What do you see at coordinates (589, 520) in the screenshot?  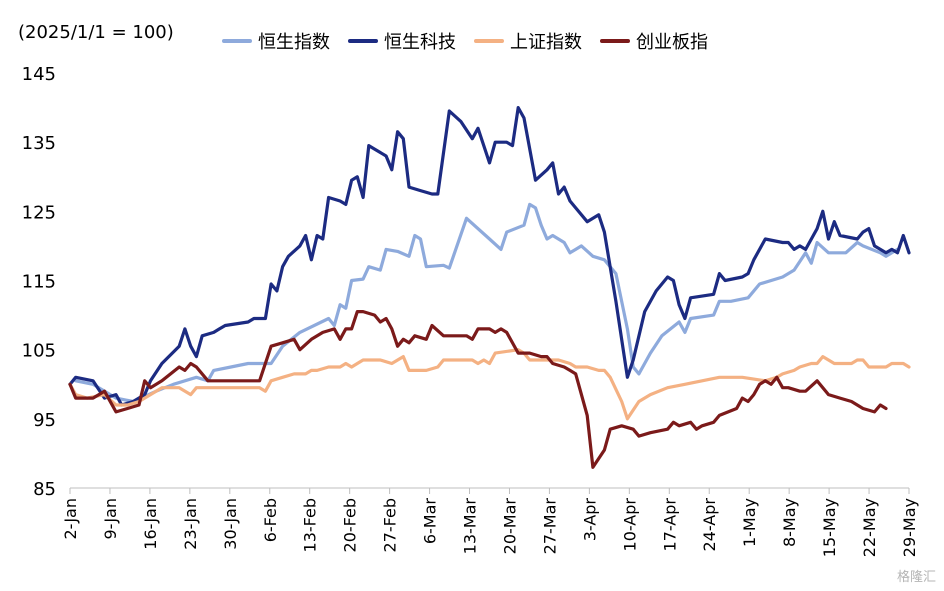 I see `x-tick-label: 3-Apr` at bounding box center [589, 520].